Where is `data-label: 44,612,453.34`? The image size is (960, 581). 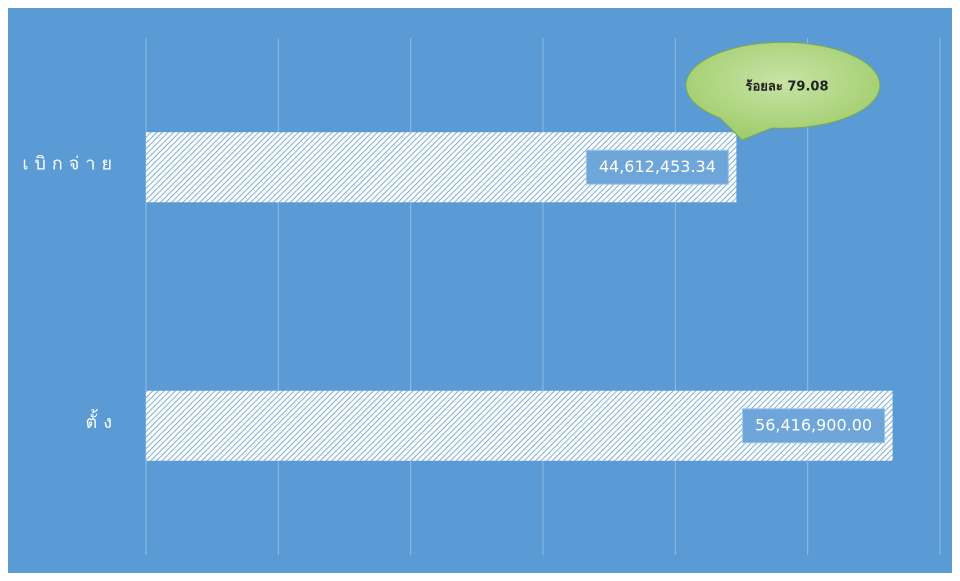 data-label: 44,612,453.34 is located at coordinates (657, 166).